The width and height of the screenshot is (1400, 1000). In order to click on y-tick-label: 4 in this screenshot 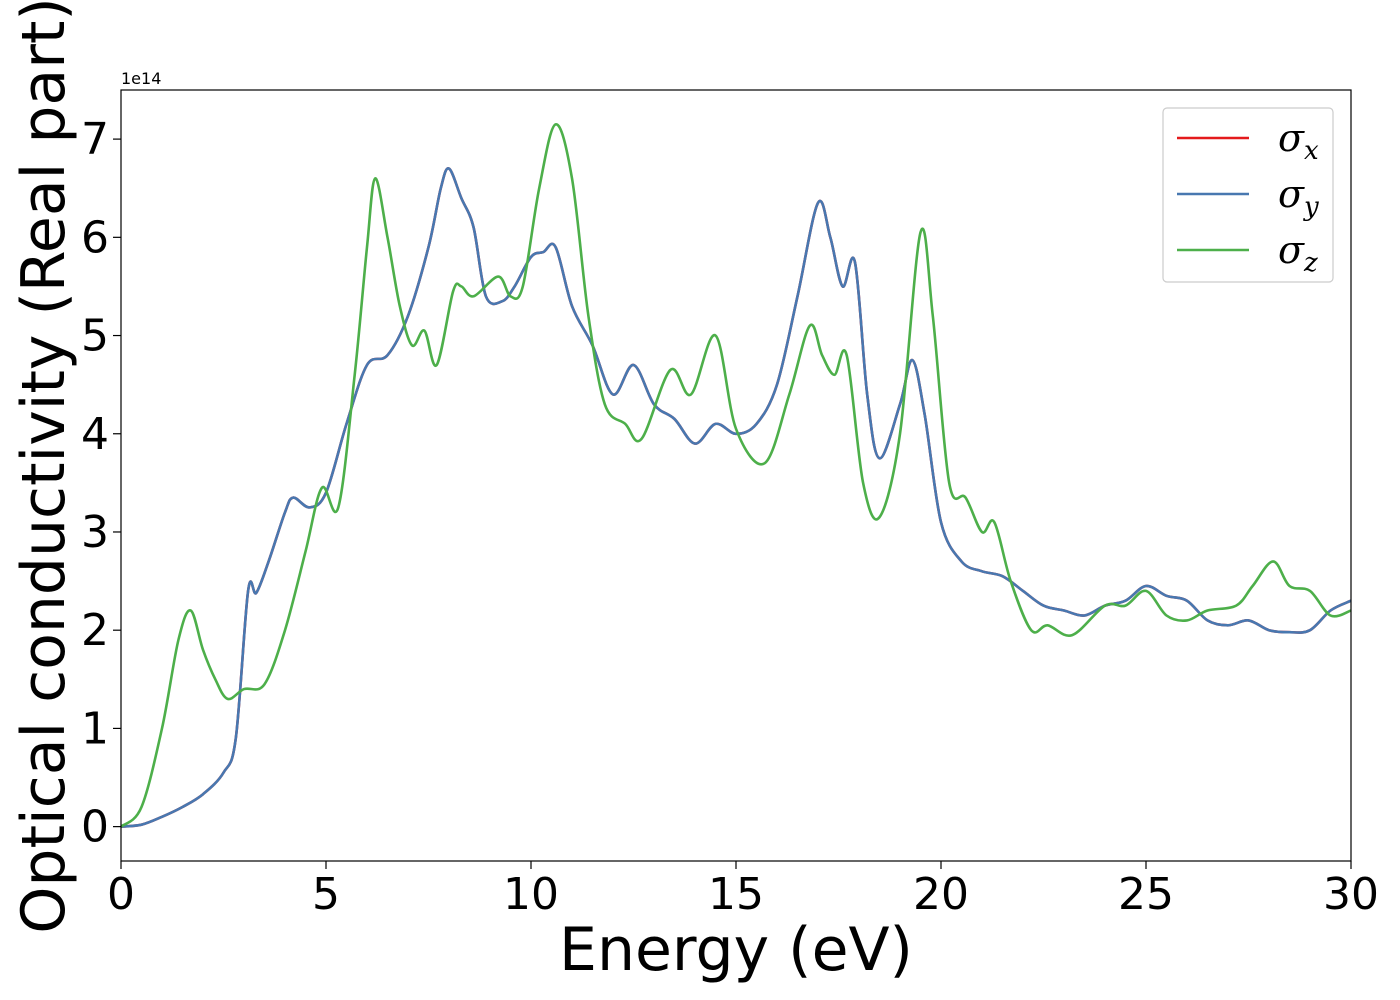, I will do `click(95, 434)`.